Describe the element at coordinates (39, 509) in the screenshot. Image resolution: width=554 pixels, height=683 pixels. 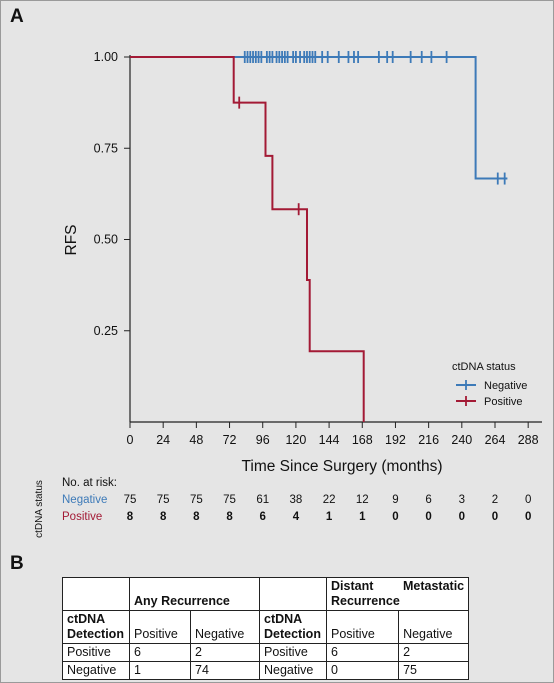
I see `risk-table-group-label: ctDNA status` at that location.